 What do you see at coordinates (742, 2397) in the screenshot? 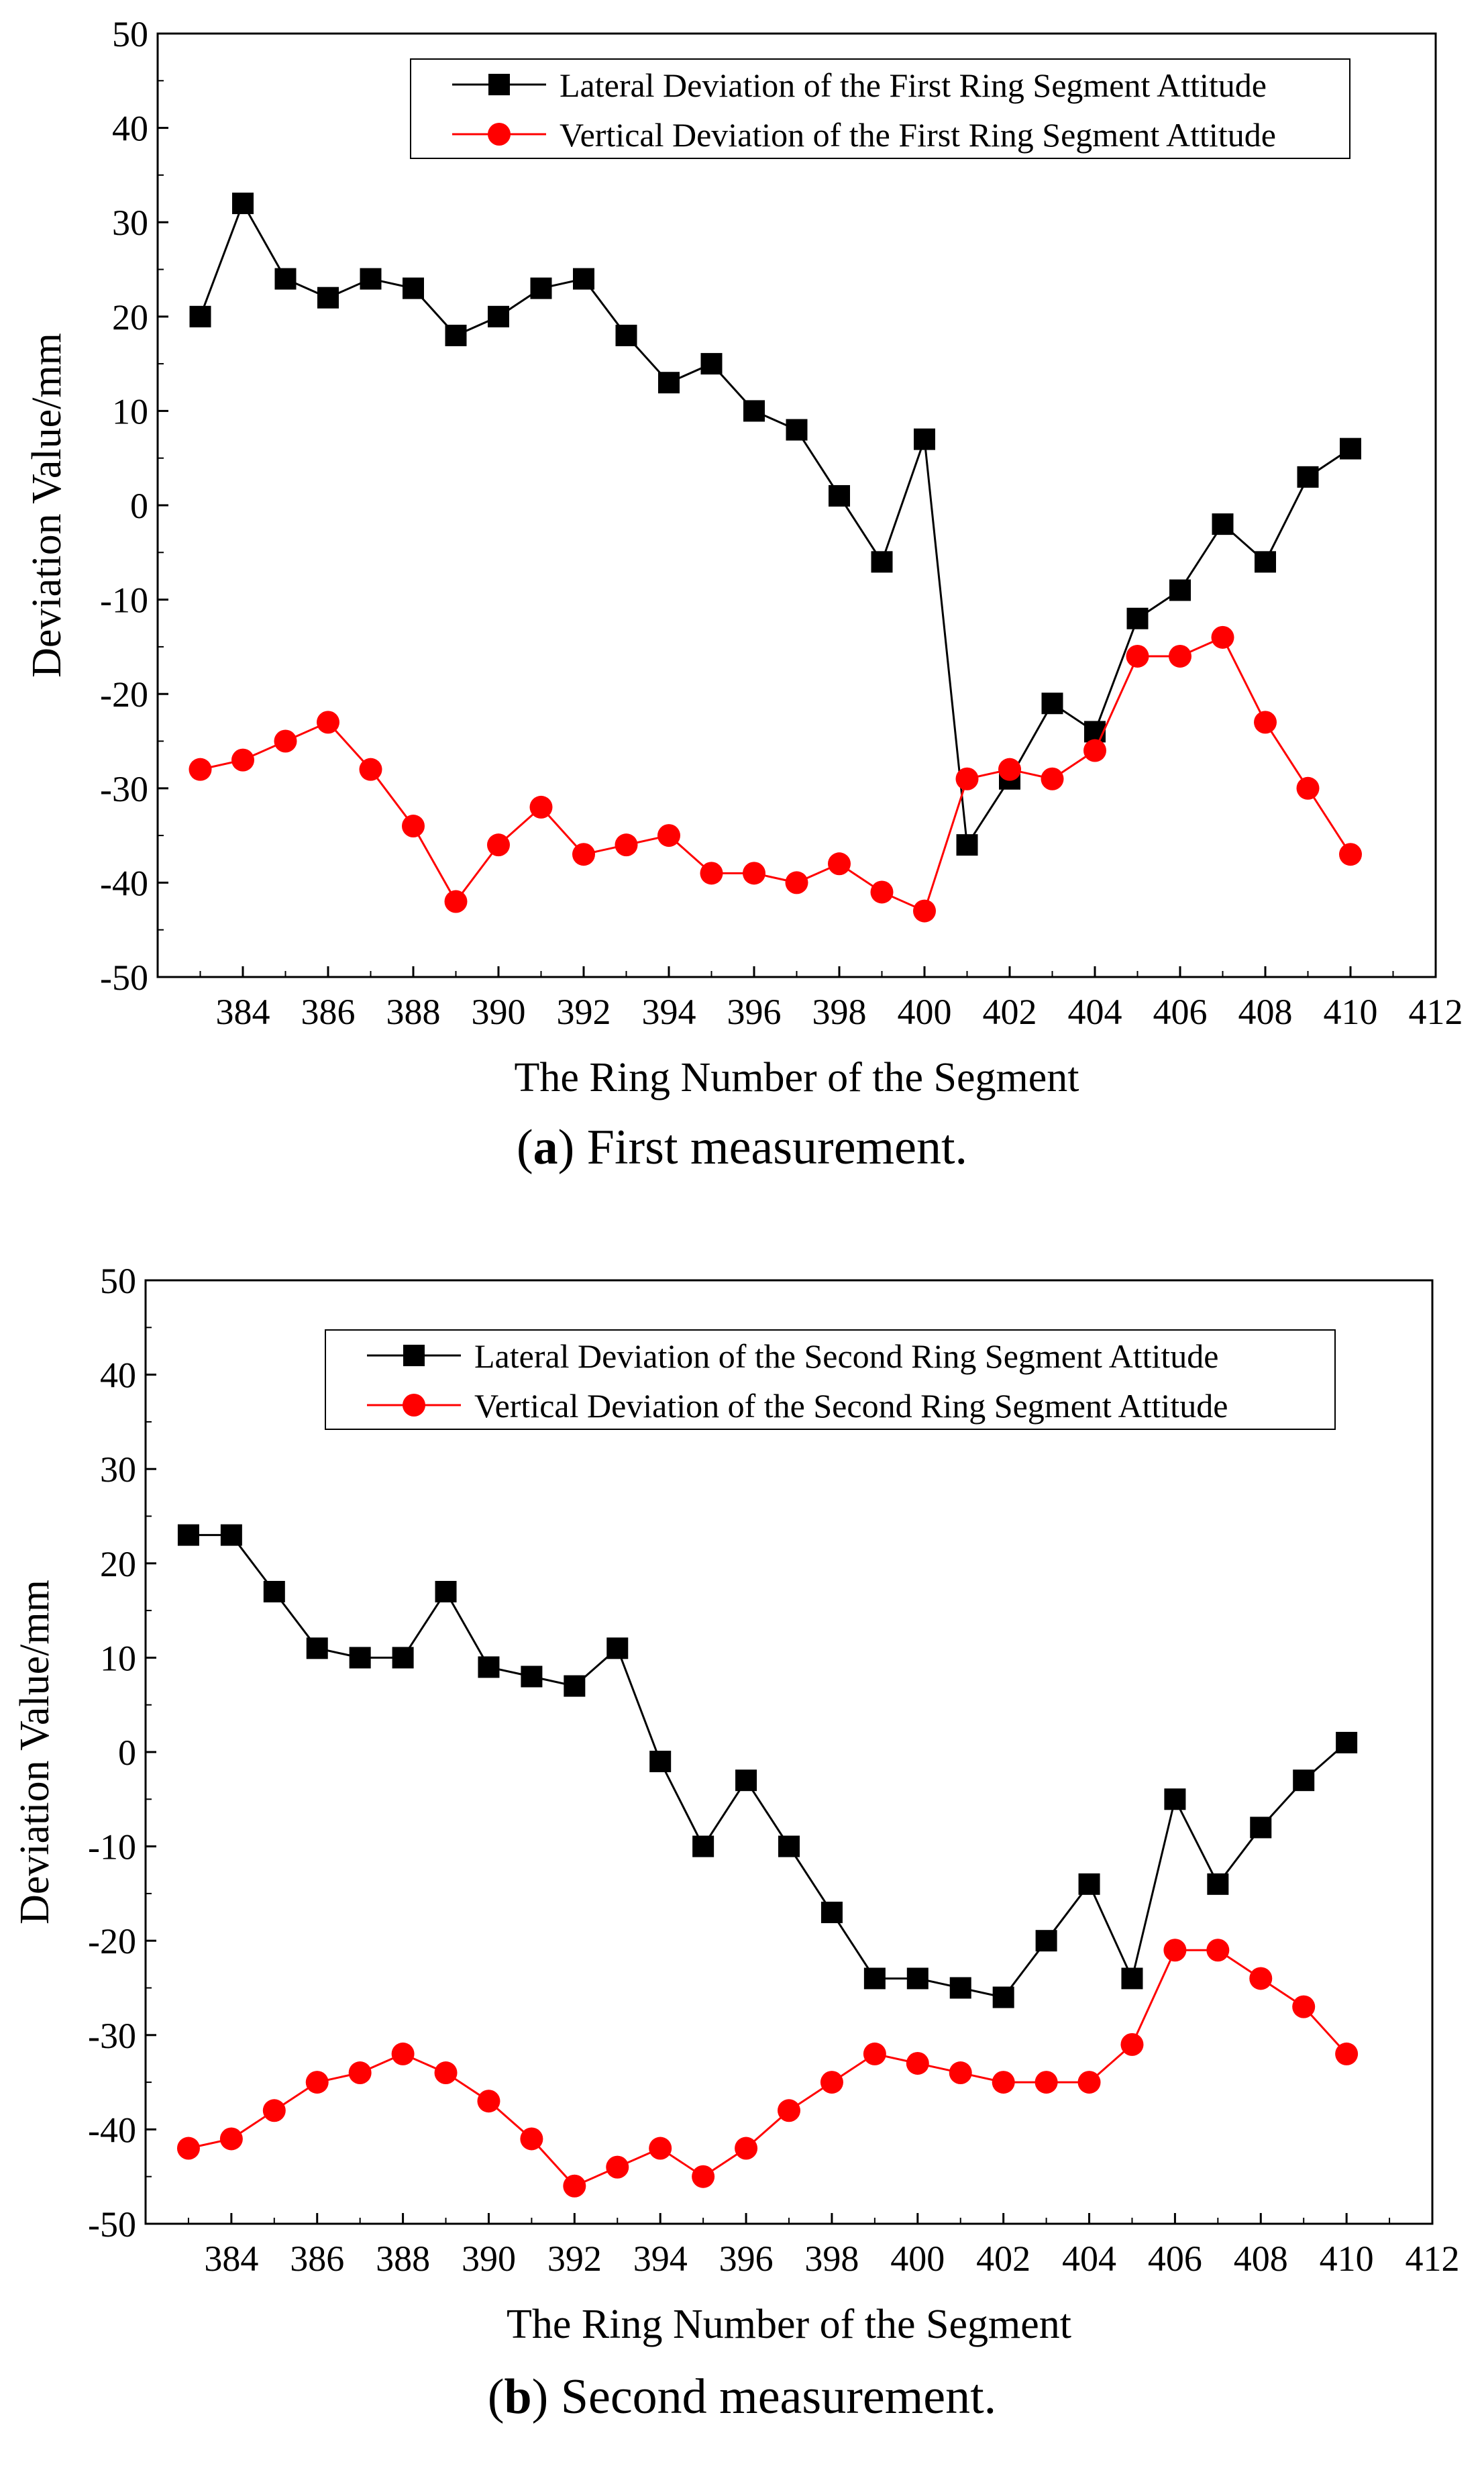
I see `caption-second-measurement: (b) Second measurement.` at bounding box center [742, 2397].